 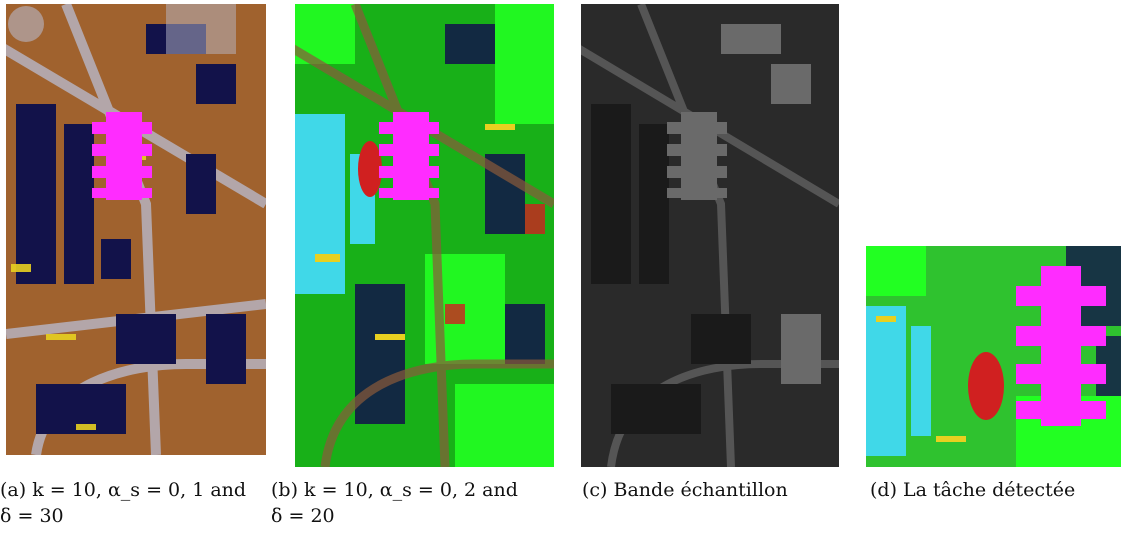 What do you see at coordinates (409, 156) in the screenshot?
I see `panel-b-magenta-building` at bounding box center [409, 156].